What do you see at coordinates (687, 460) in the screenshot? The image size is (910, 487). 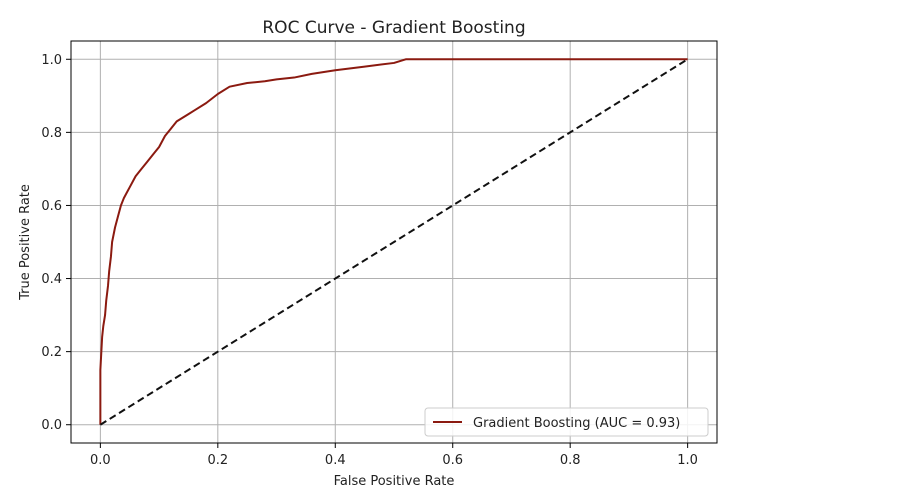 I see `x-tick-label: 1.0` at bounding box center [687, 460].